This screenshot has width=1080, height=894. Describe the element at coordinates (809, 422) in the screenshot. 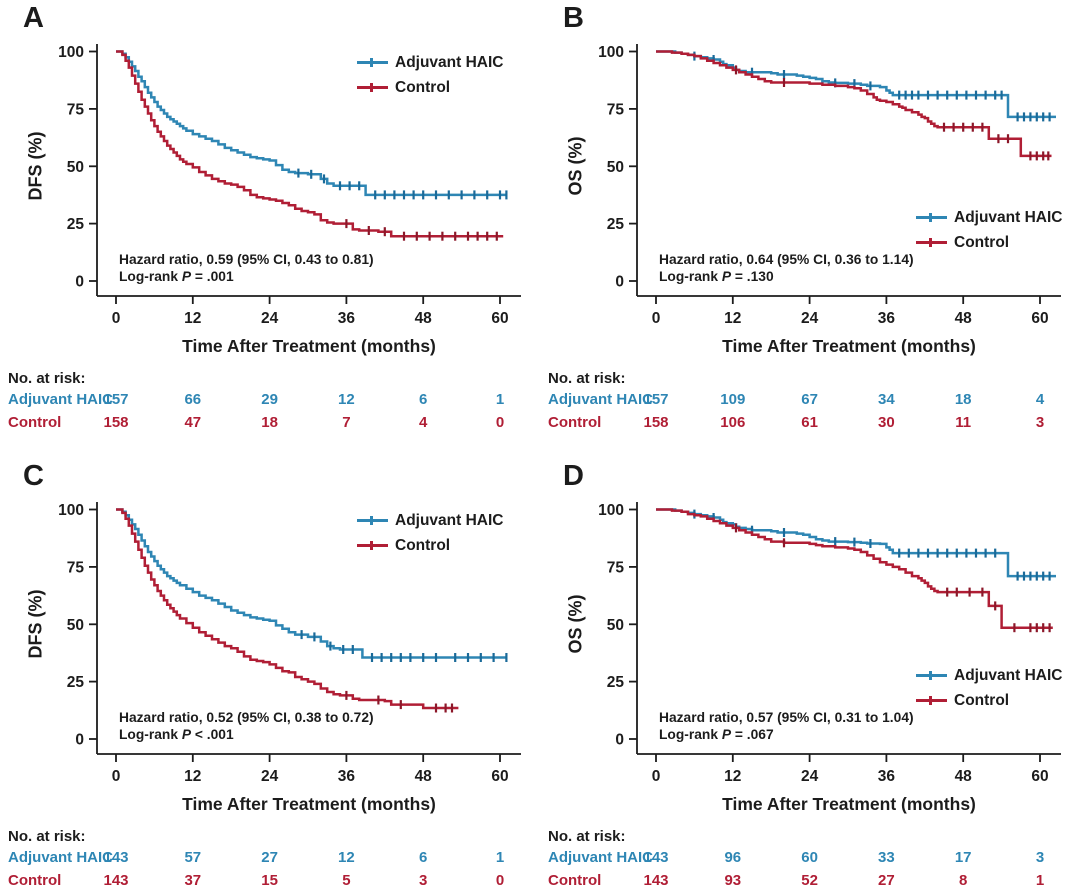

I see `risk-count: 61` at that location.